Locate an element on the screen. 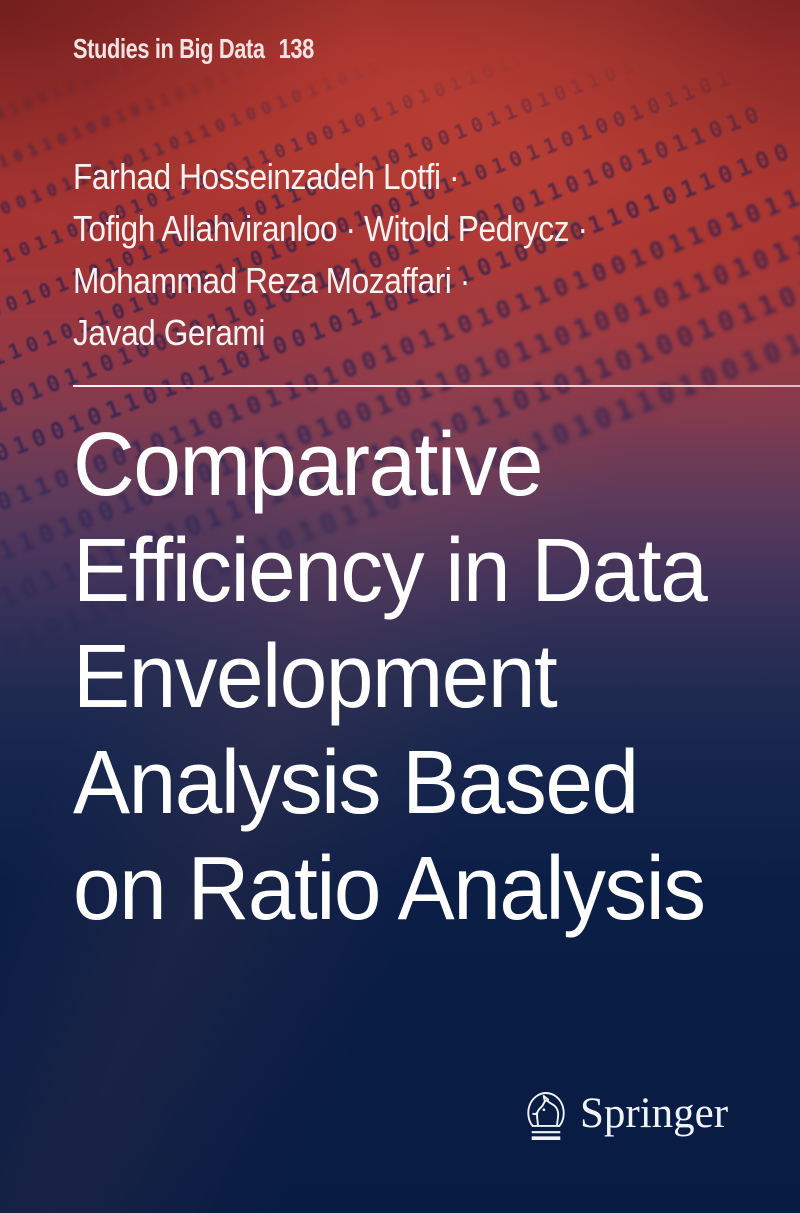 The image size is (800, 1213). title-divider-rule is located at coordinates (436, 386).